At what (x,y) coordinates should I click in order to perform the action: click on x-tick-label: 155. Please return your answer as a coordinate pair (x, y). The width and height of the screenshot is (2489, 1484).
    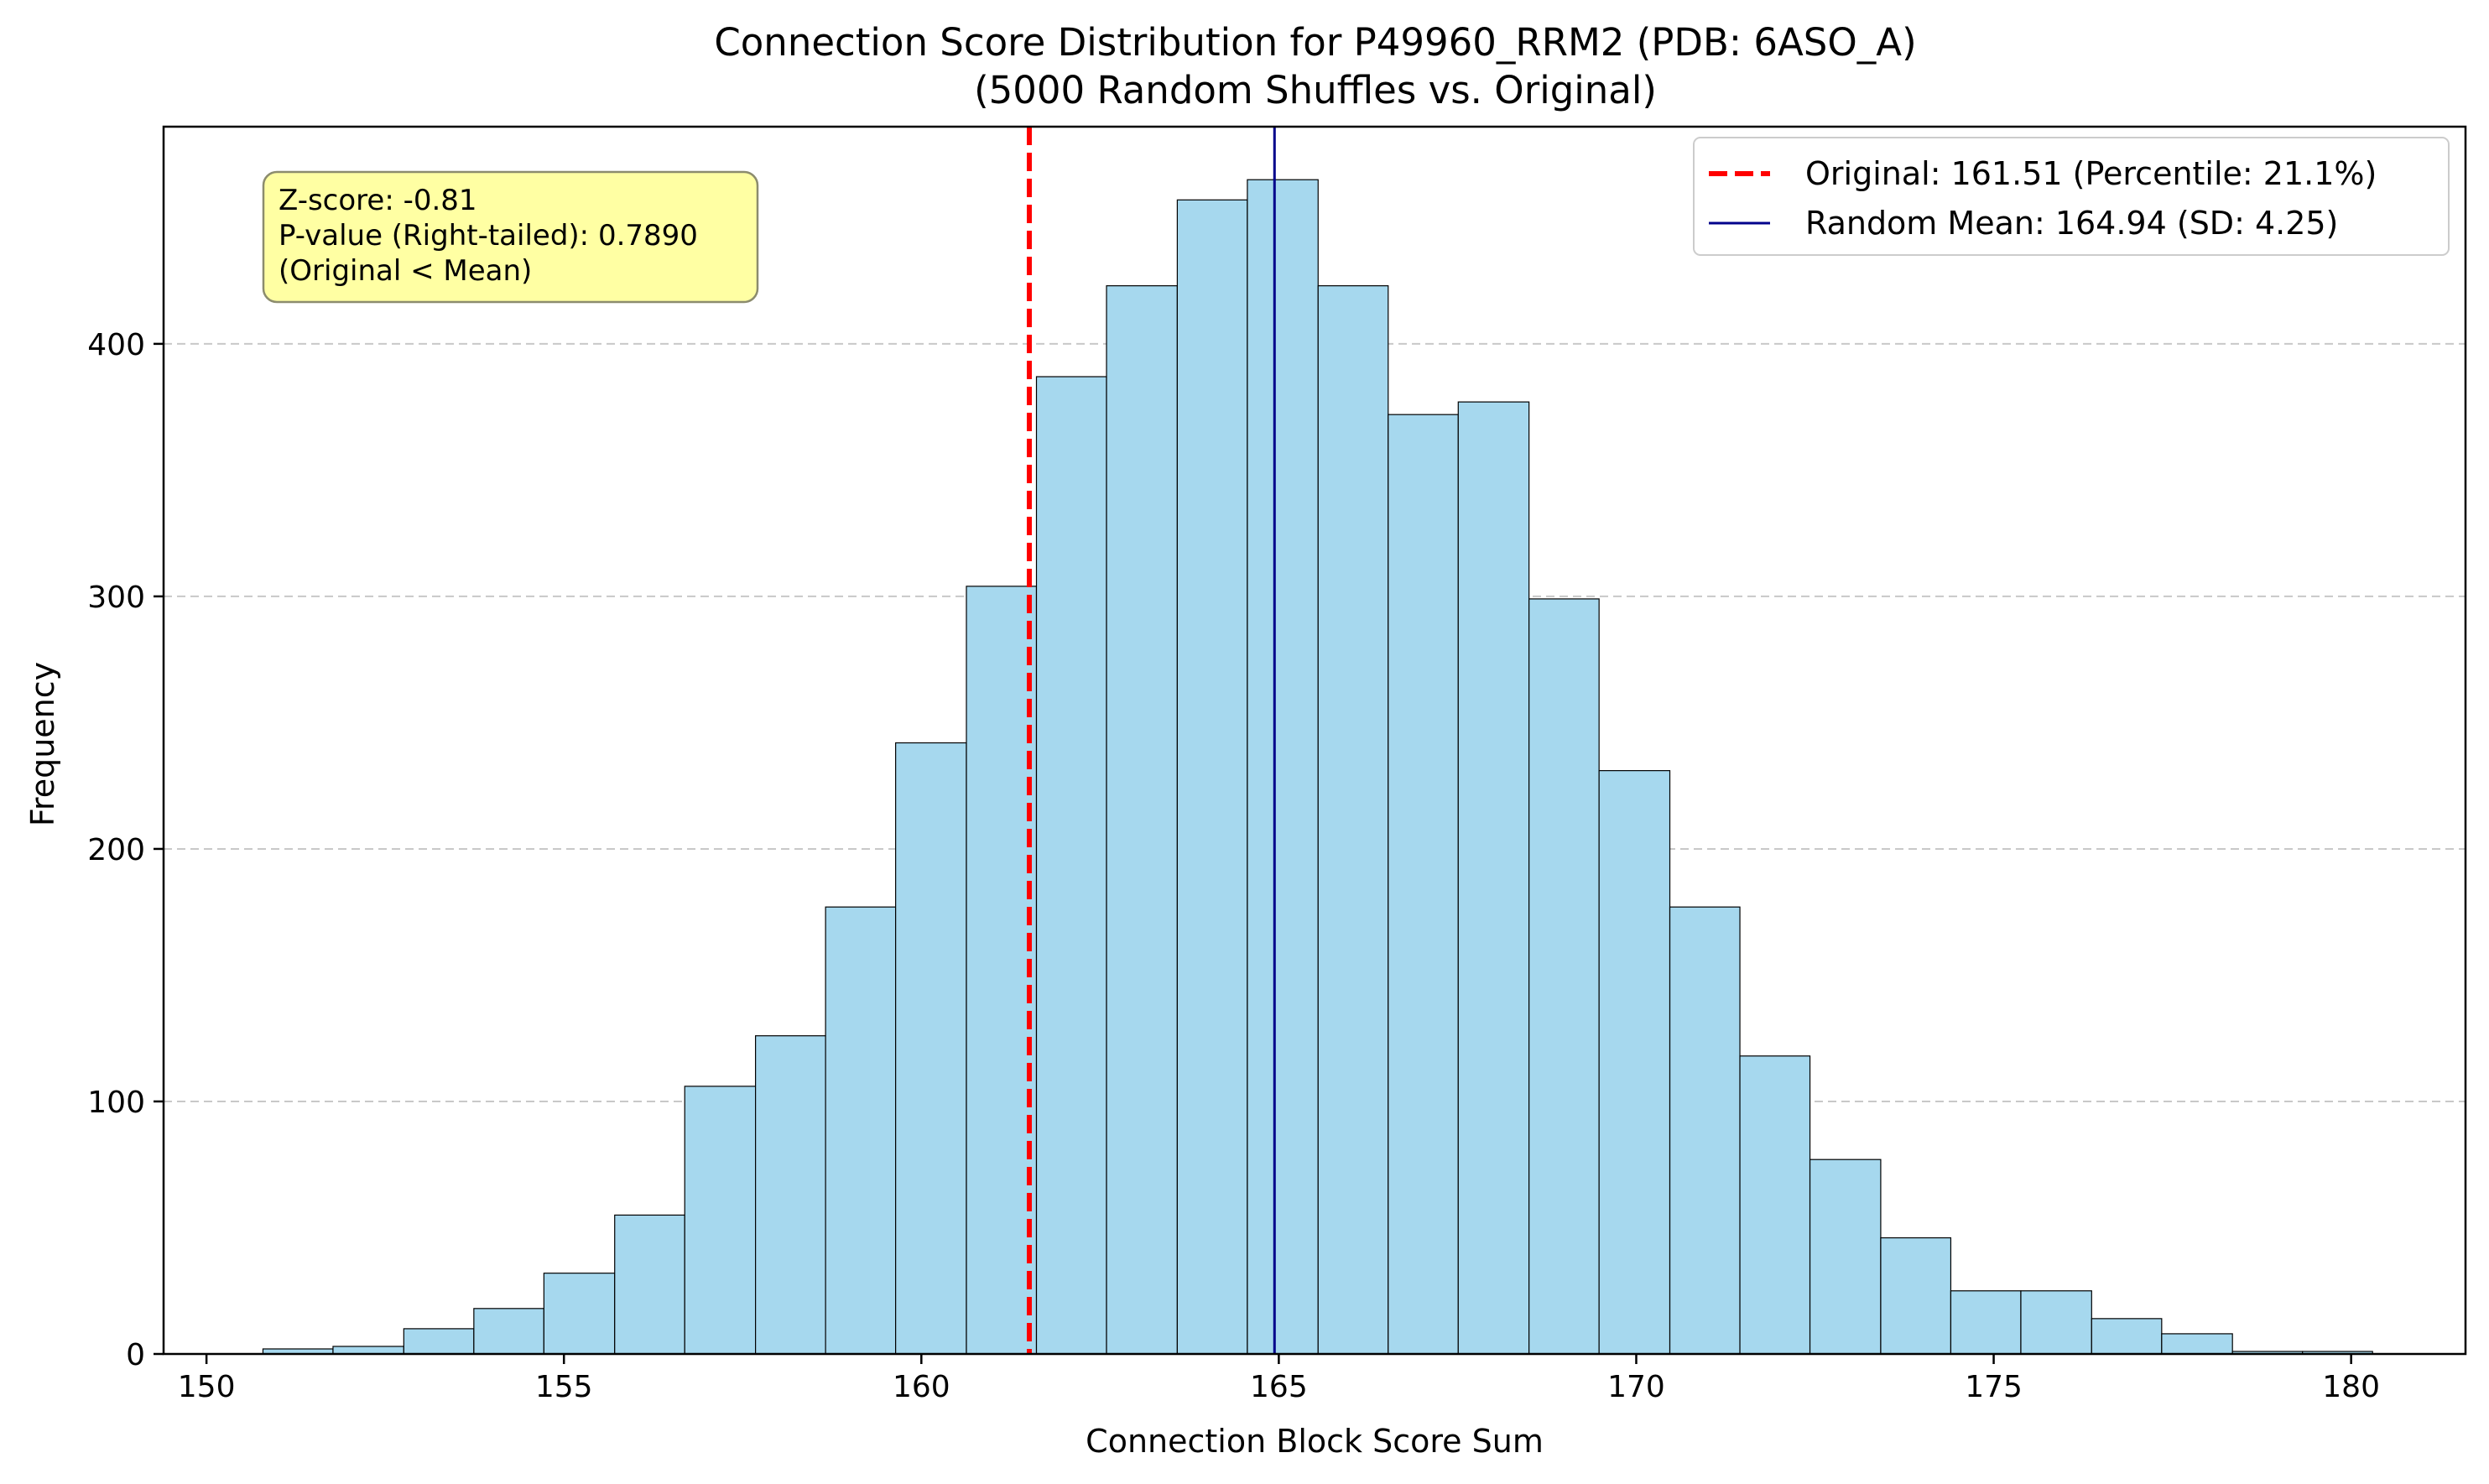
    Looking at the image, I should click on (564, 1387).